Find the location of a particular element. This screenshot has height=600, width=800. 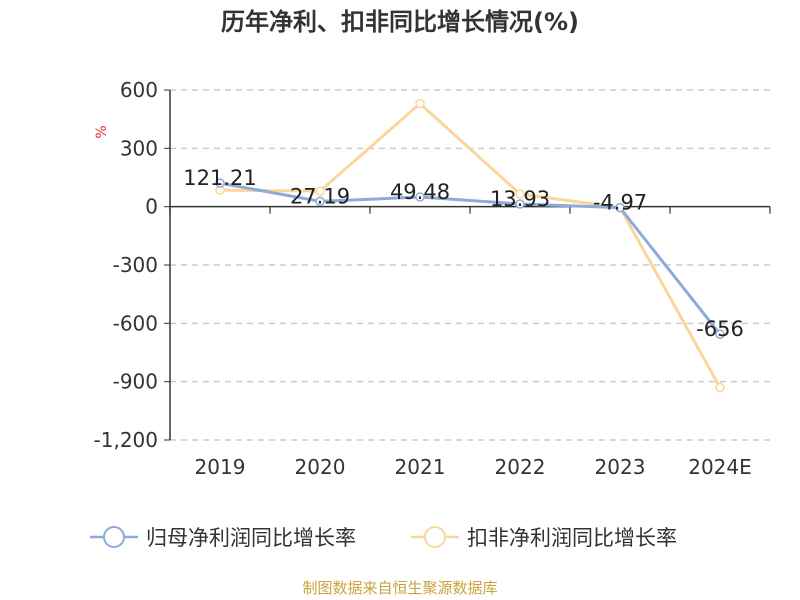

data-label: -4.97 is located at coordinates (620, 203).